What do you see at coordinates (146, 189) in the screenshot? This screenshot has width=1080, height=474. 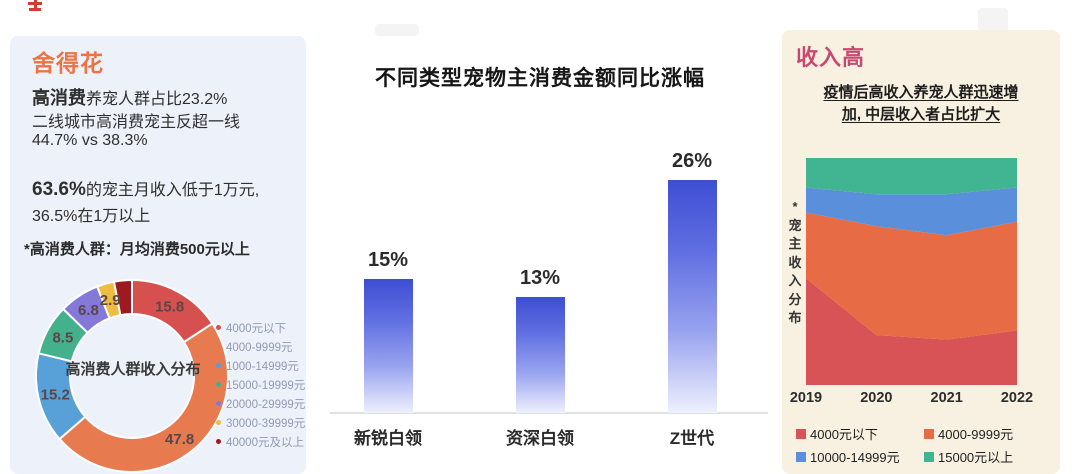 I see `stat-income-below-10k: 63.6%的宠主月收入低于1万元,` at bounding box center [146, 189].